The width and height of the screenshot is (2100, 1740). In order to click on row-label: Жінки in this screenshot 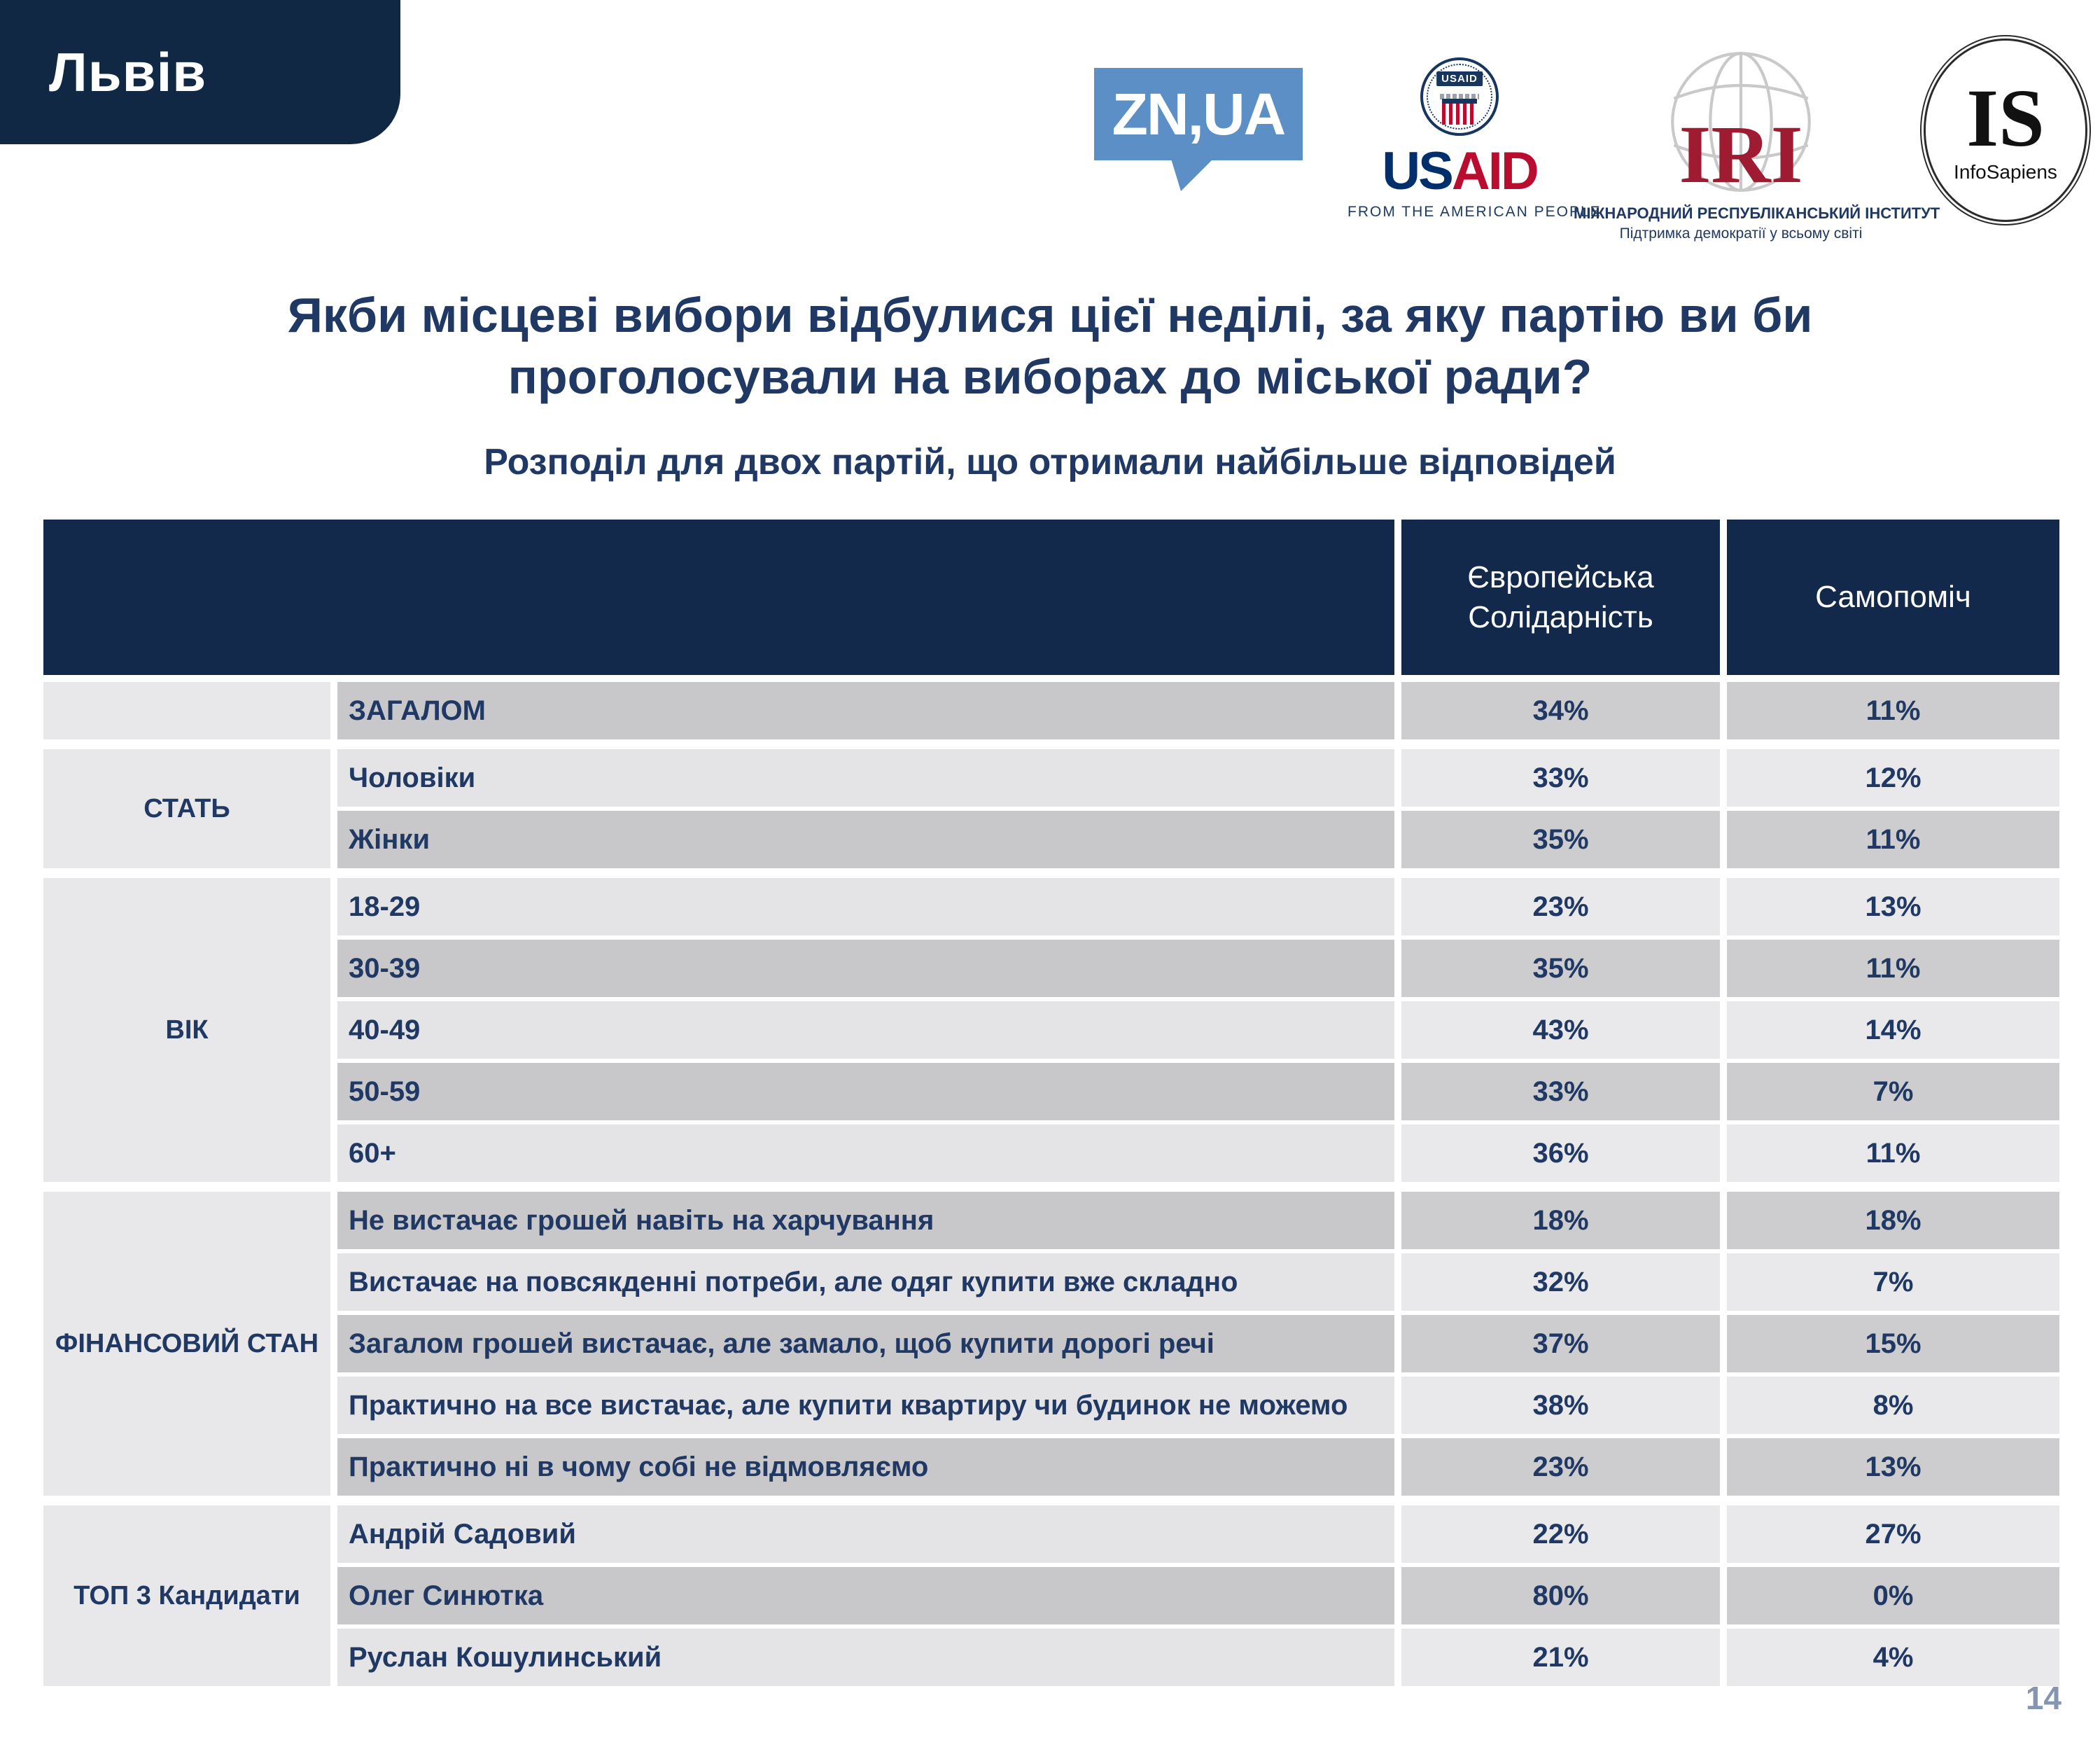, I will do `click(865, 840)`.